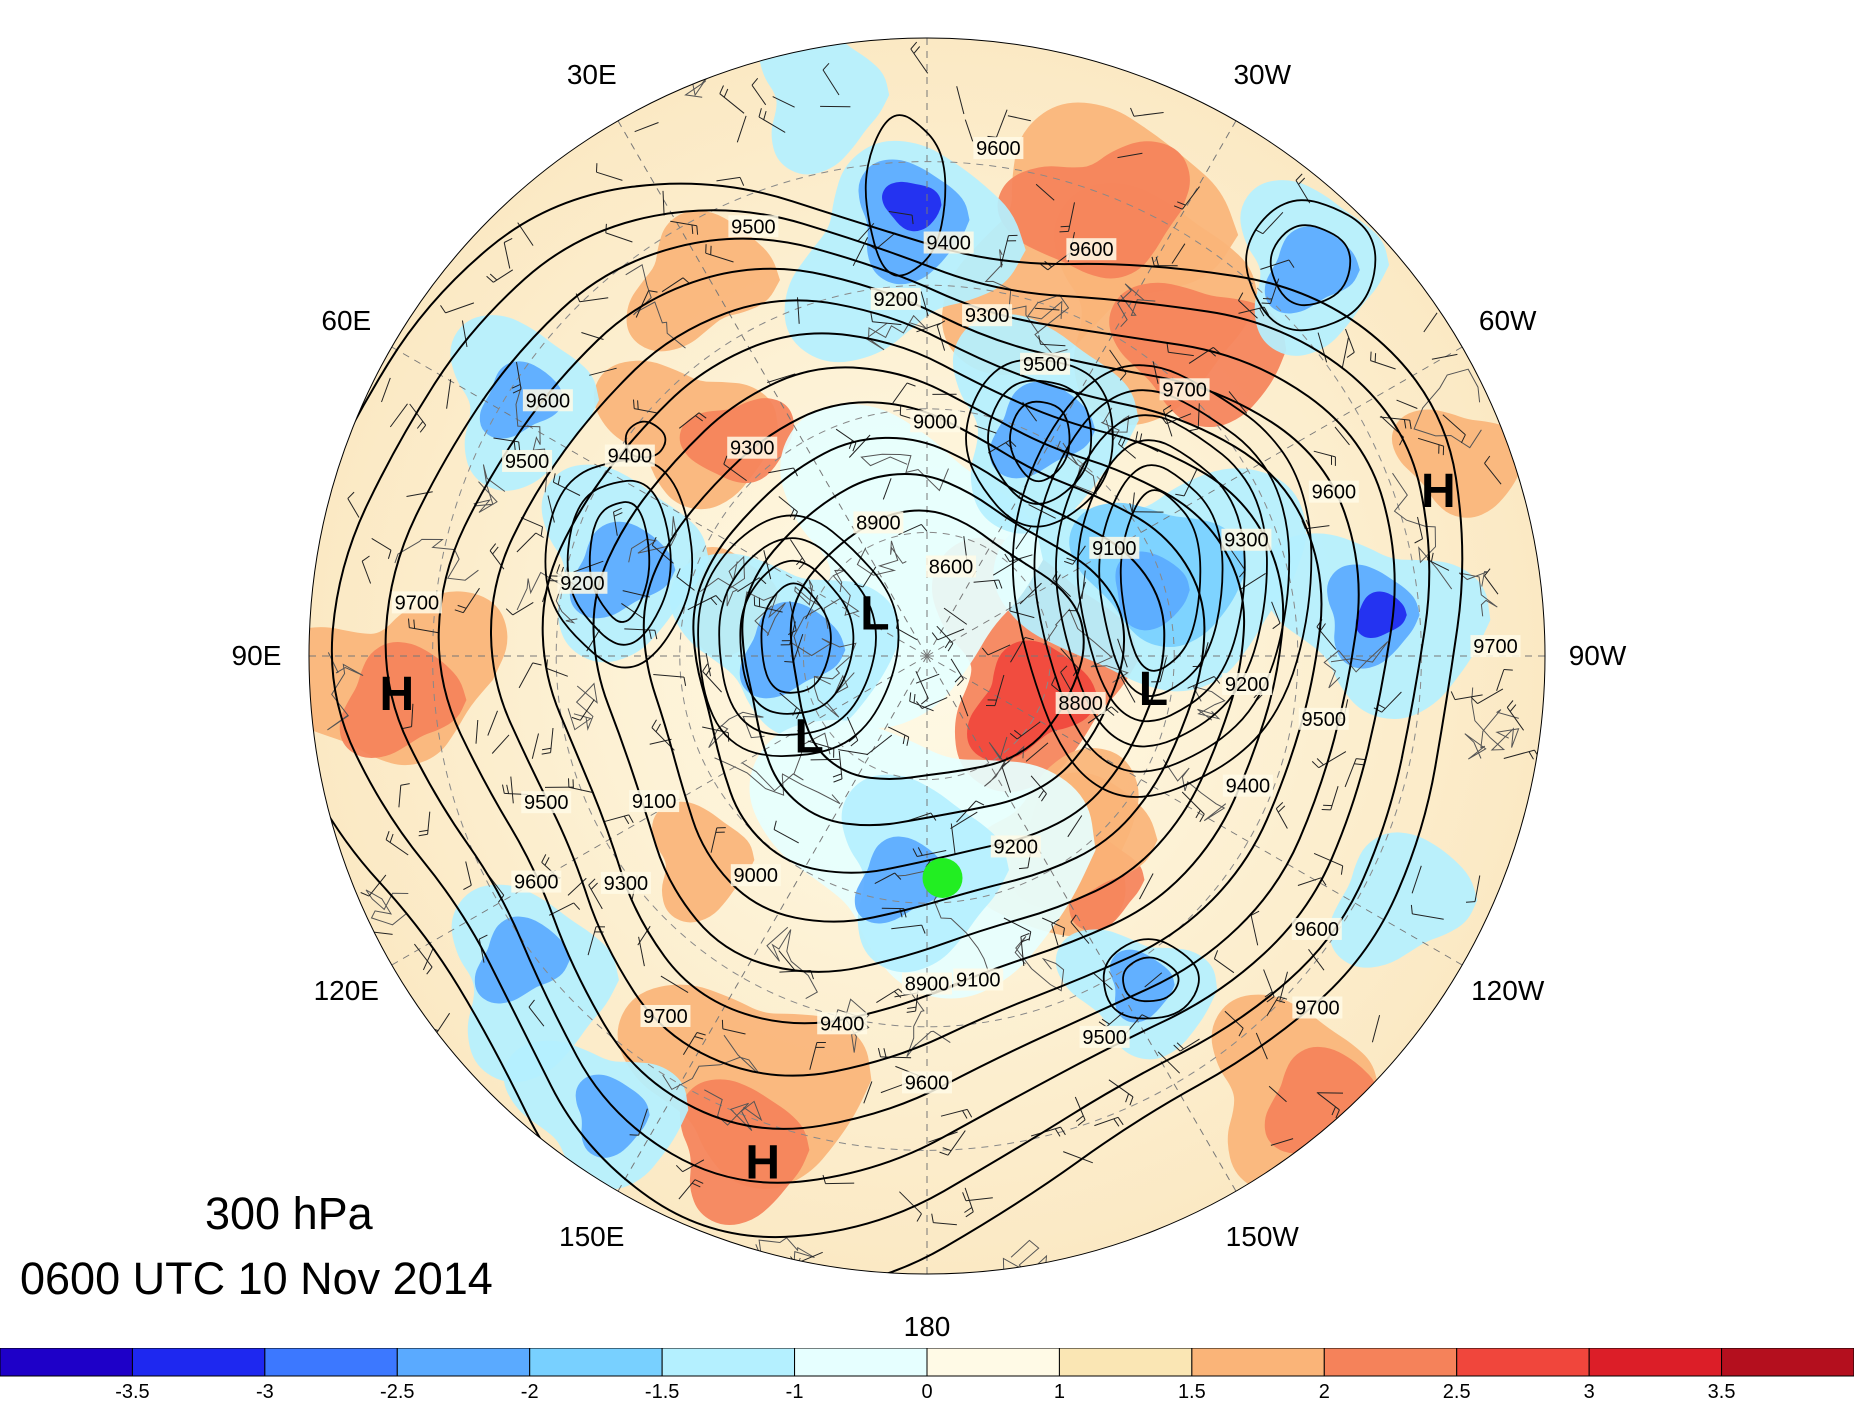 This screenshot has width=1854, height=1403. I want to click on colorbar-tick: 2, so click(1324, 1392).